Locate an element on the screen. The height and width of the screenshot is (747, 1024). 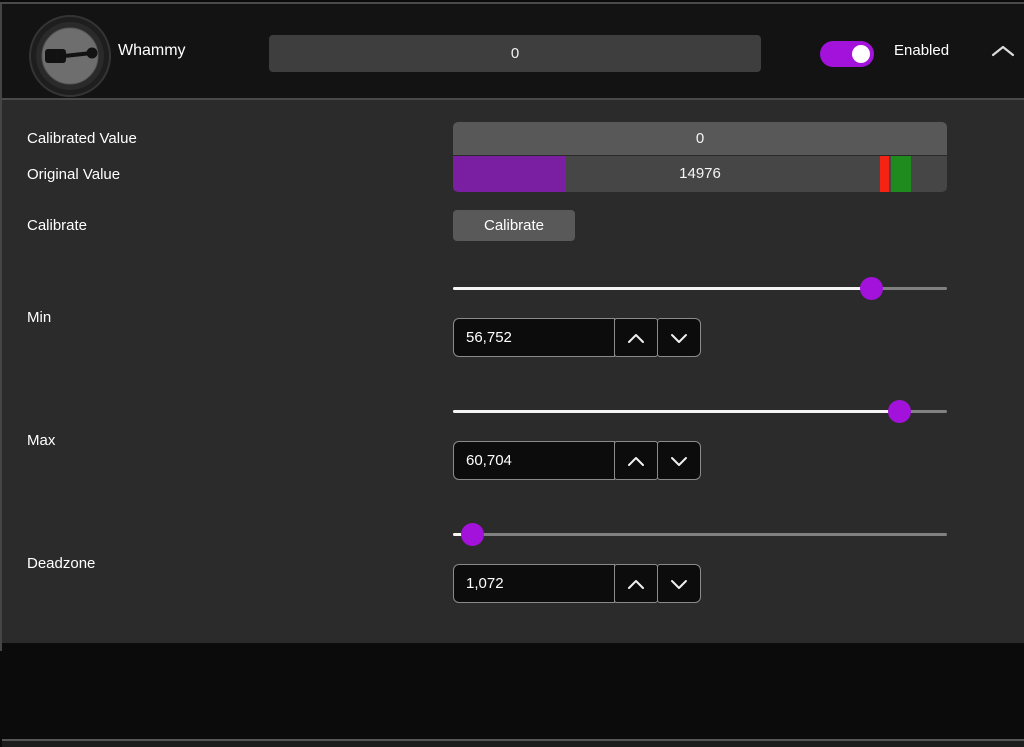
max-label: Max is located at coordinates (41, 440).